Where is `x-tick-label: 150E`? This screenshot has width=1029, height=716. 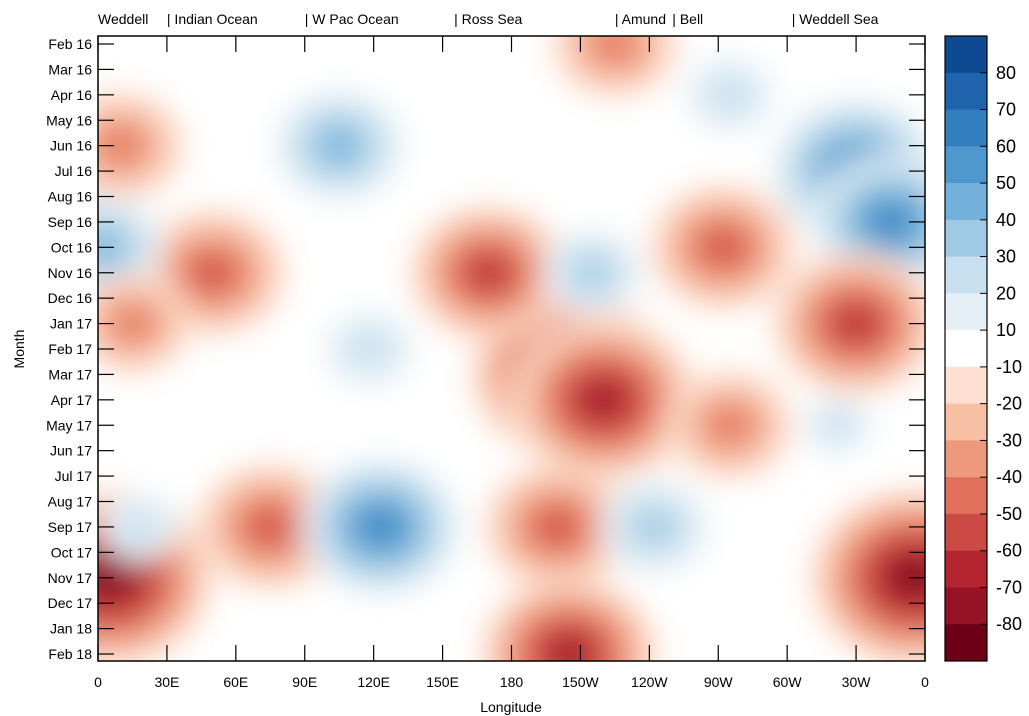 x-tick-label: 150E is located at coordinates (442, 682).